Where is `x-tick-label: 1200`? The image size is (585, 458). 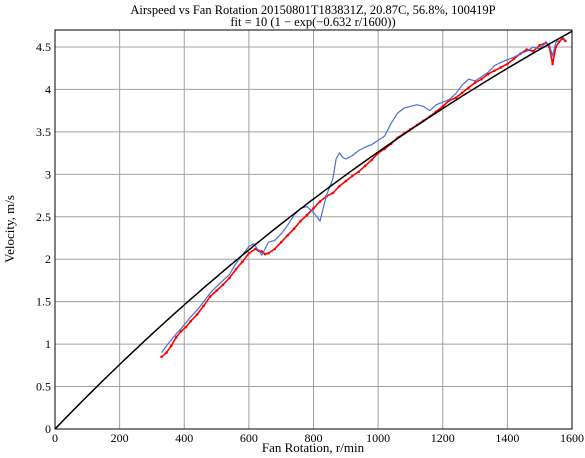
x-tick-label: 1200 is located at coordinates (443, 438).